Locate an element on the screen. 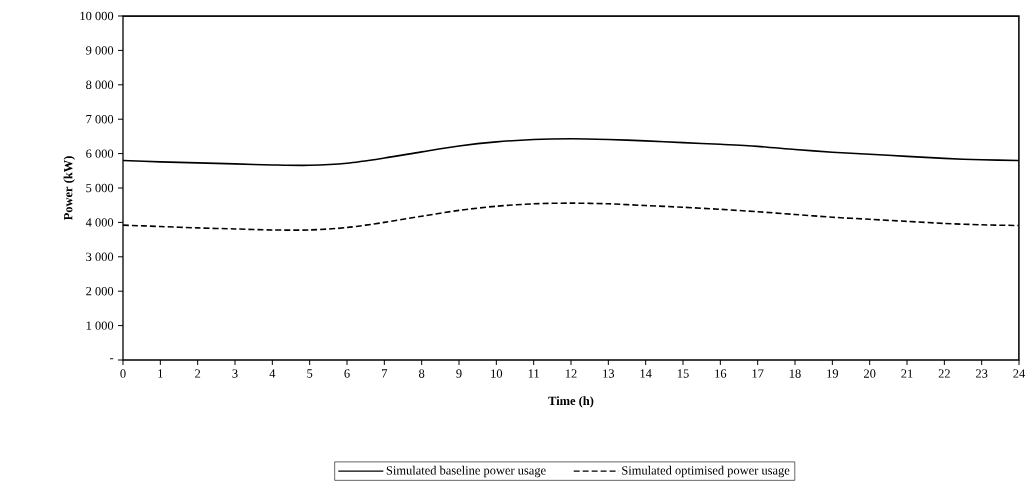 This screenshot has height=488, width=1033. y-tick-label: 3 000 is located at coordinates (100, 256).